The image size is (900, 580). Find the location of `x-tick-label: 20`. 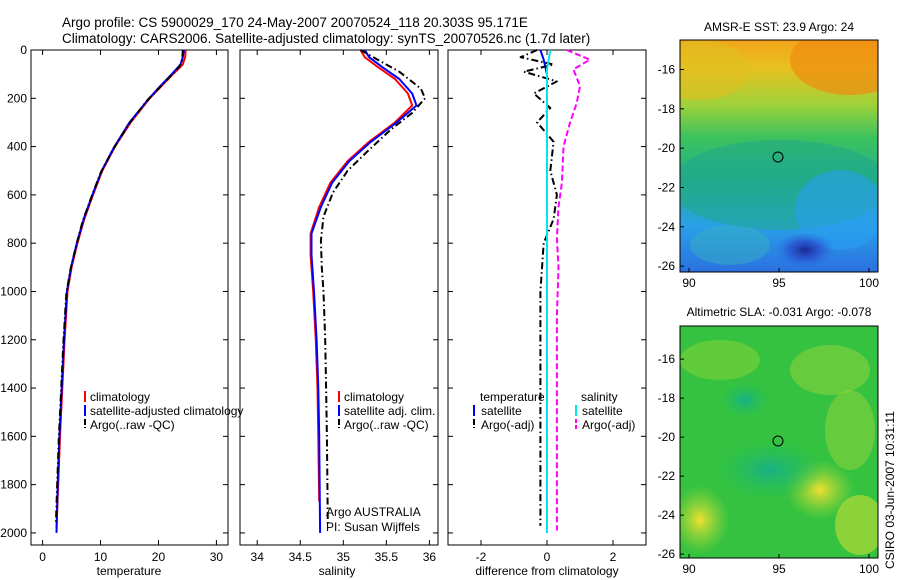

x-tick-label: 20 is located at coordinates (159, 557).